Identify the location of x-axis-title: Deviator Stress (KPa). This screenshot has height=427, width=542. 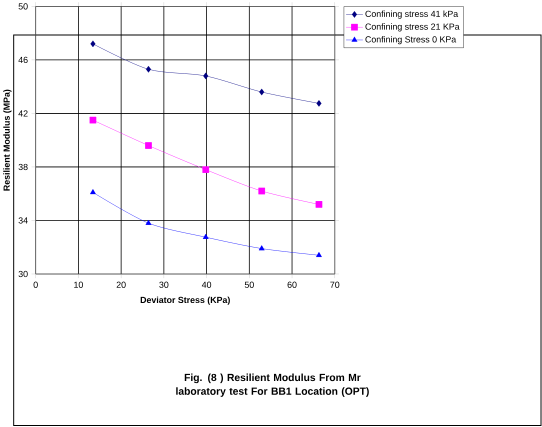
(185, 301).